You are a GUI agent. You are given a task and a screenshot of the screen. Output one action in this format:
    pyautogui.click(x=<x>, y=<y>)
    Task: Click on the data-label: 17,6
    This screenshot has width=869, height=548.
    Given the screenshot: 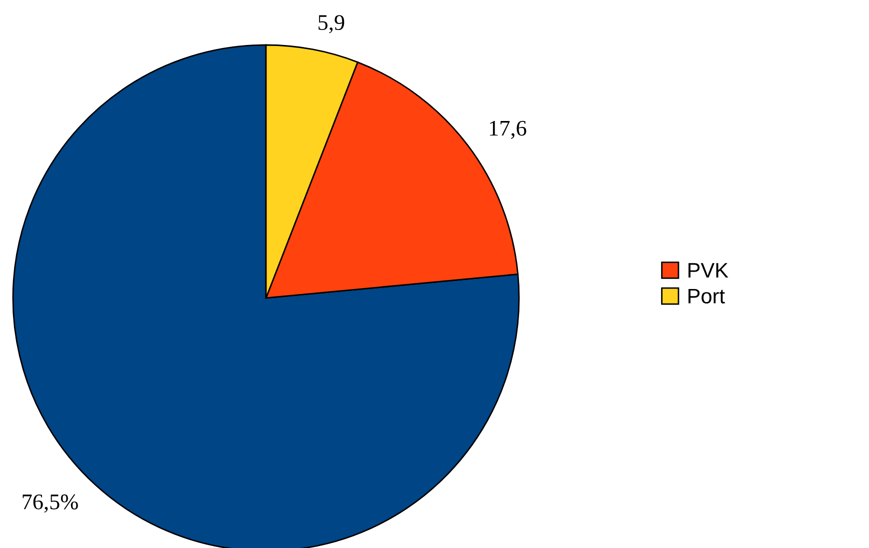 What is the action you would take?
    pyautogui.click(x=508, y=129)
    